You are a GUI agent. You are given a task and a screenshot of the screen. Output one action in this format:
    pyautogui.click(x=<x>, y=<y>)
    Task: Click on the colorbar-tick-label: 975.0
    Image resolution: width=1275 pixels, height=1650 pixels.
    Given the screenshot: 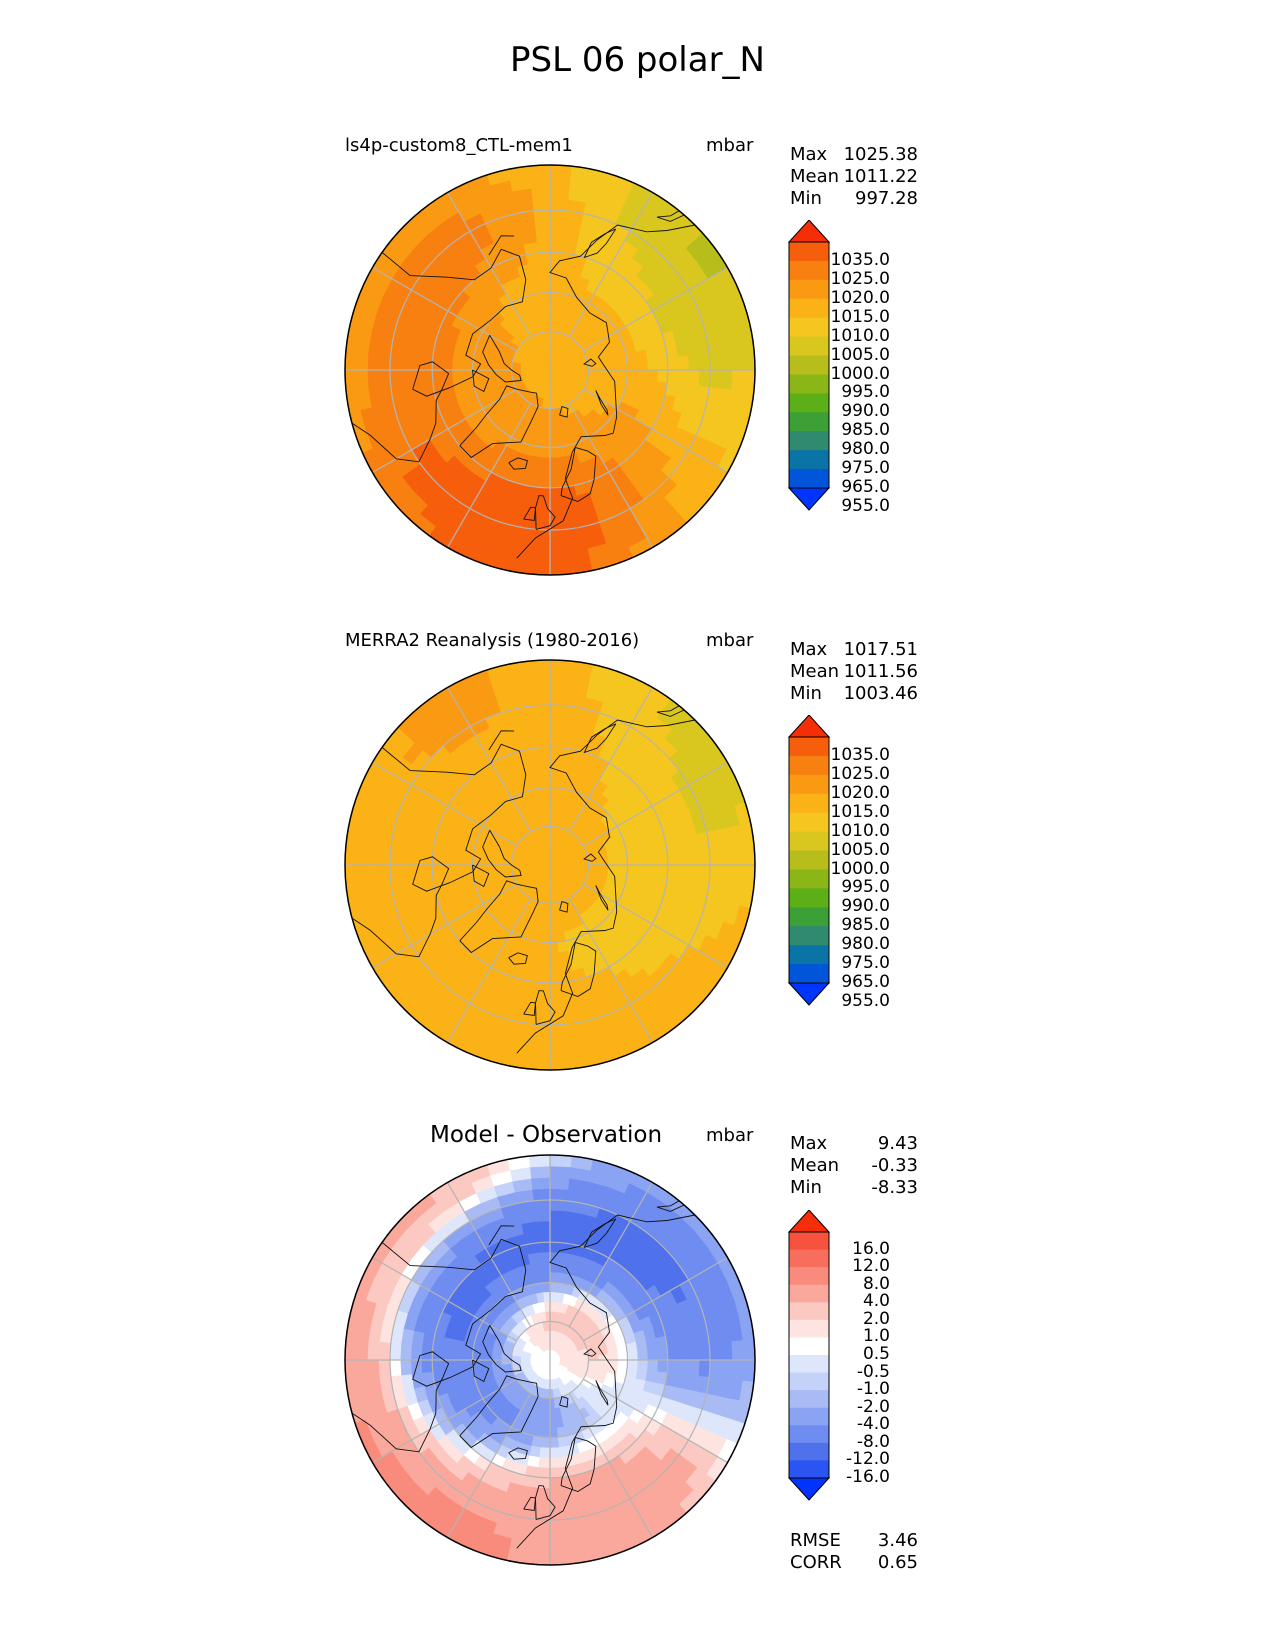 What is the action you would take?
    pyautogui.click(x=865, y=963)
    